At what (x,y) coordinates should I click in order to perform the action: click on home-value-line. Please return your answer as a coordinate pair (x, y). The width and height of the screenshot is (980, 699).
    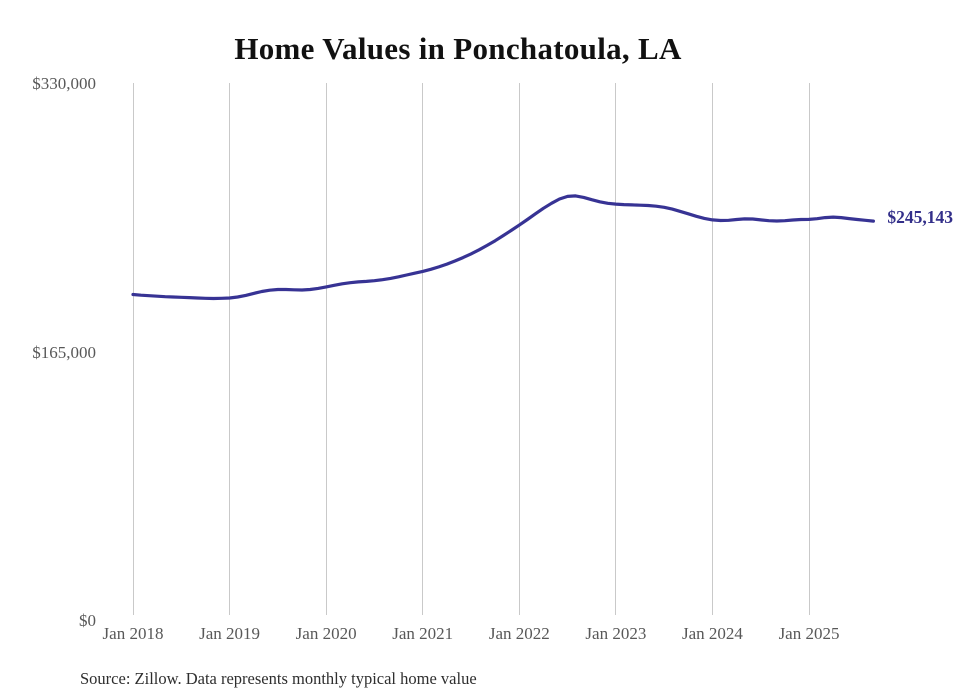
    Looking at the image, I should click on (503, 247).